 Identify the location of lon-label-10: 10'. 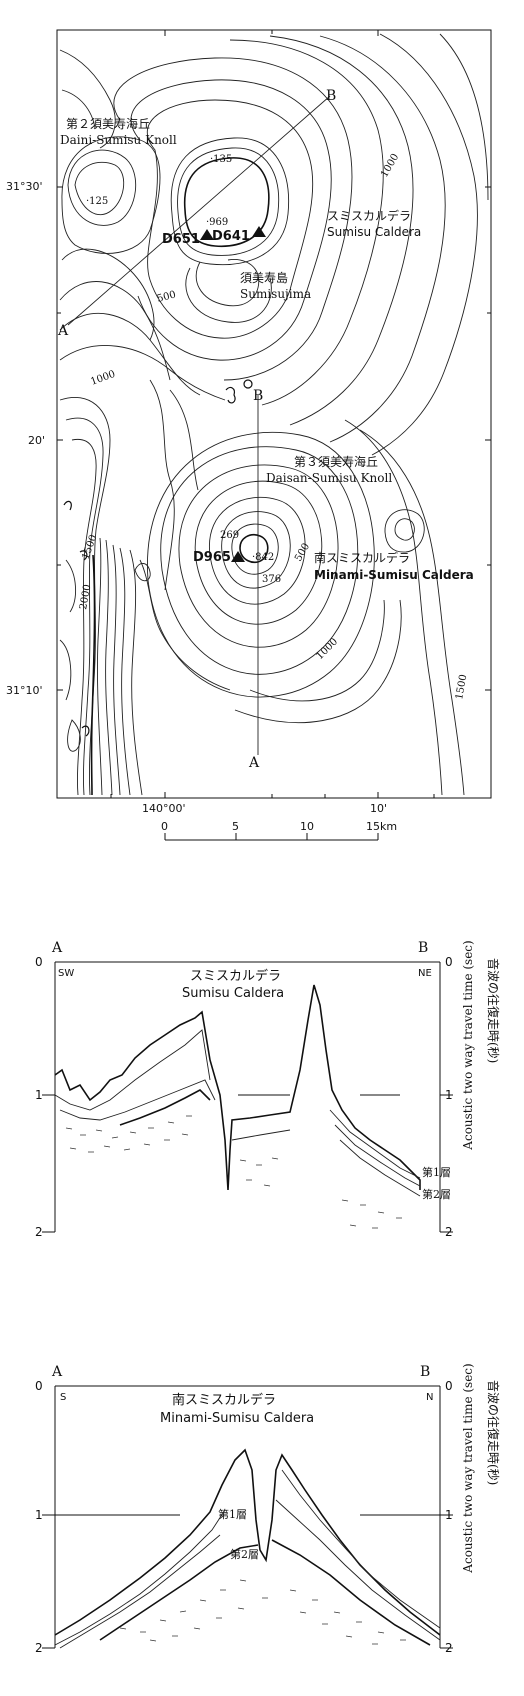
(378, 808).